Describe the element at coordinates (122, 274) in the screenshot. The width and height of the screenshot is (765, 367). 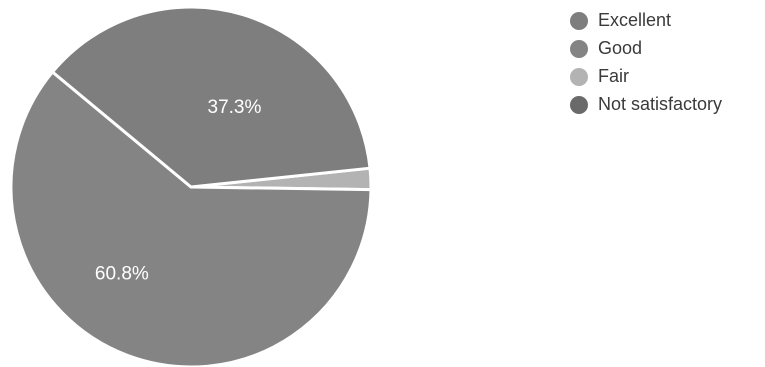
I see `slice-label-good: 60.8%` at that location.